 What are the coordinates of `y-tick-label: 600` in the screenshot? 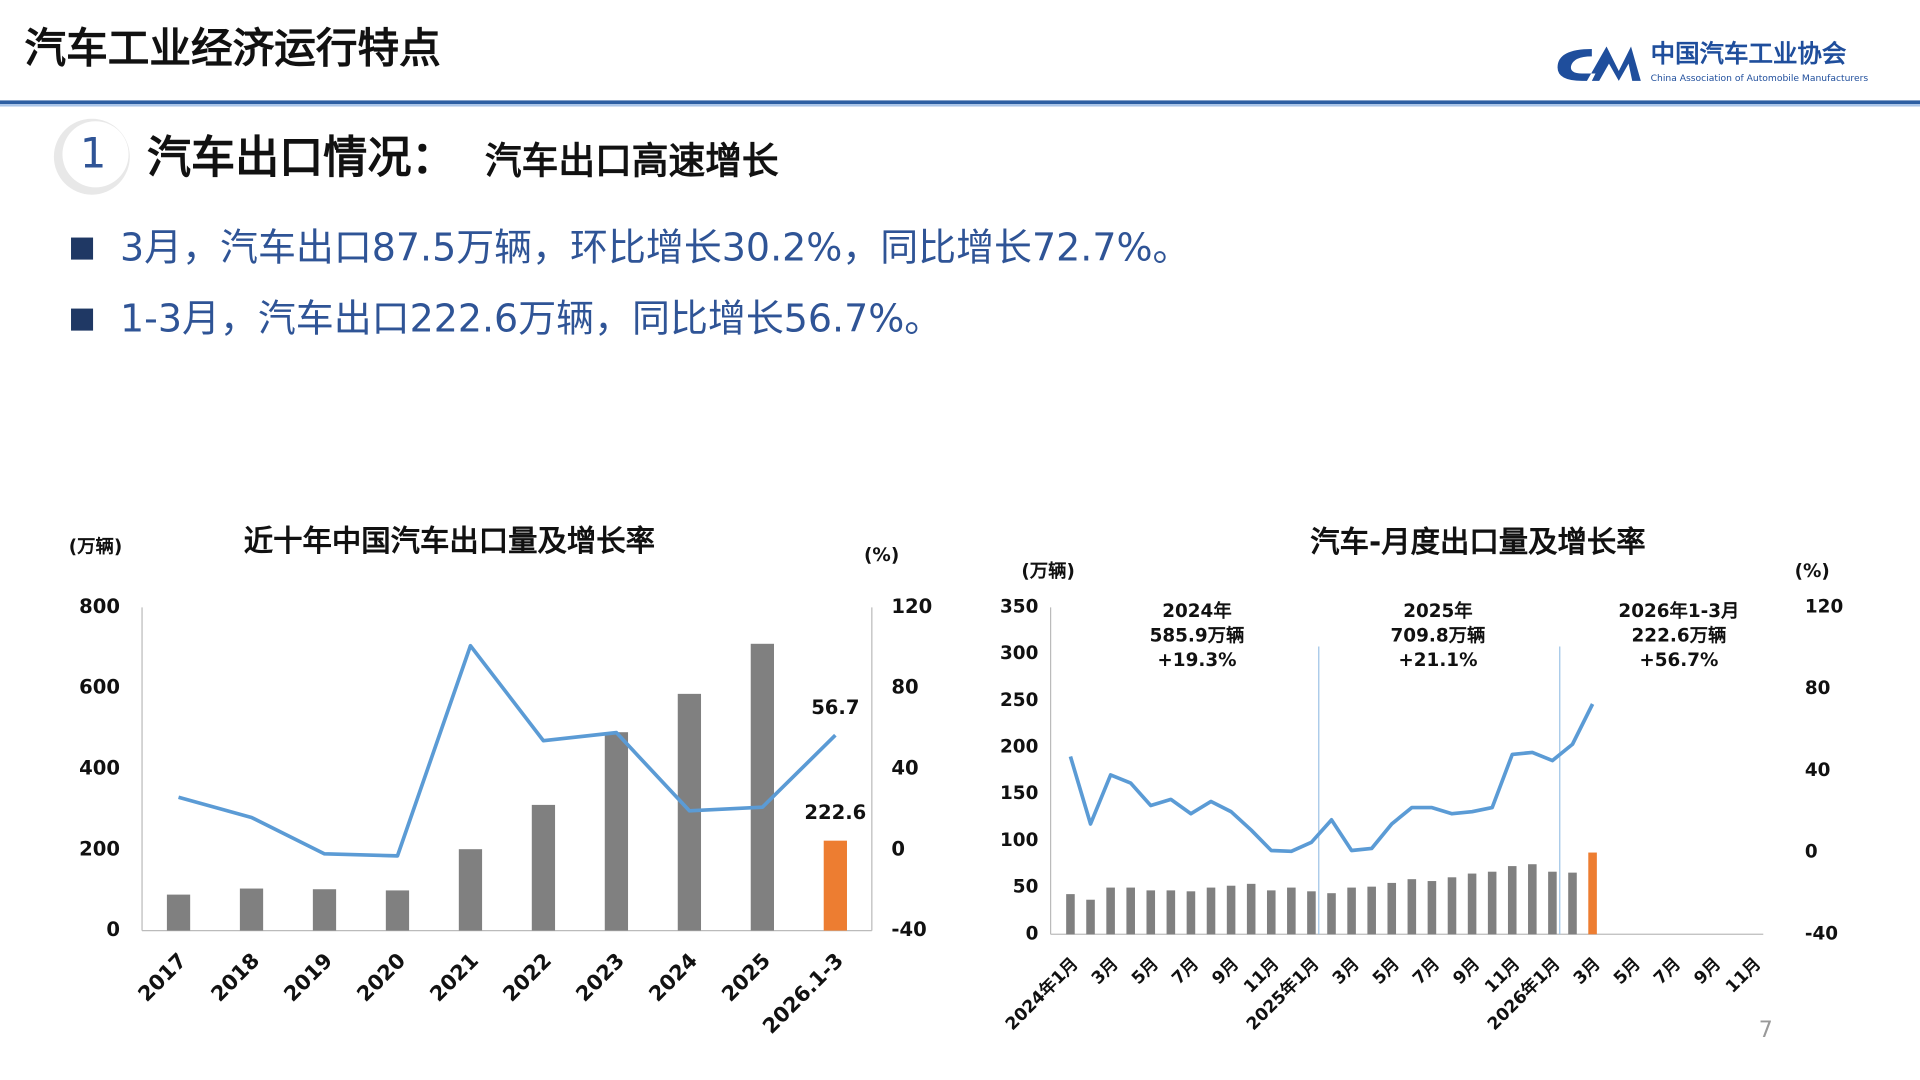 It's located at (99, 687).